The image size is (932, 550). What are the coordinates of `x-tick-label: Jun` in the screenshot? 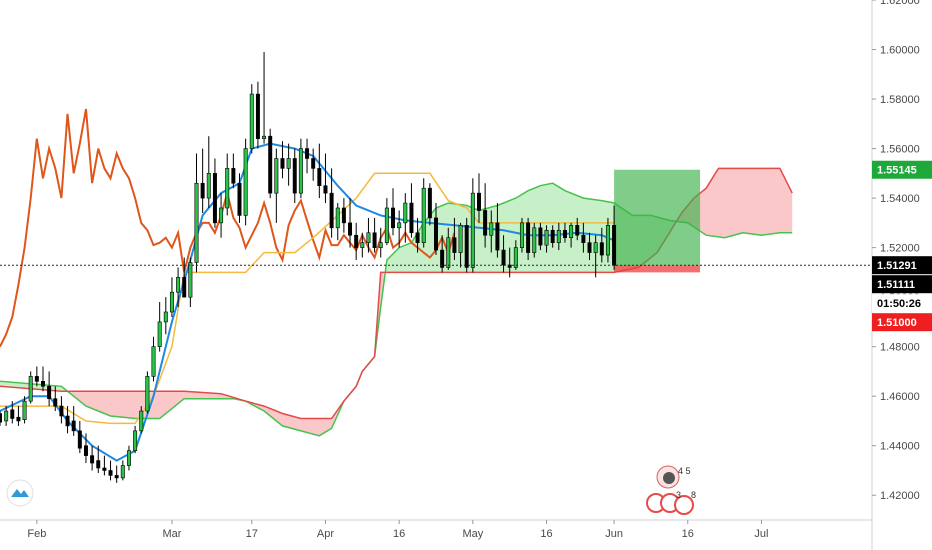 It's located at (614, 534).